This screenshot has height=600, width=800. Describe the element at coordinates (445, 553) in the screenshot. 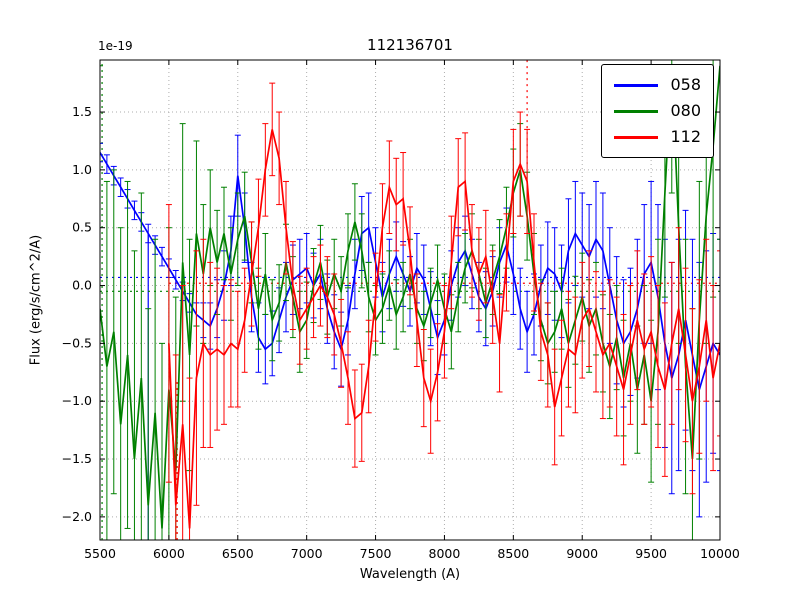

I see `x-tick-label: 8000` at that location.